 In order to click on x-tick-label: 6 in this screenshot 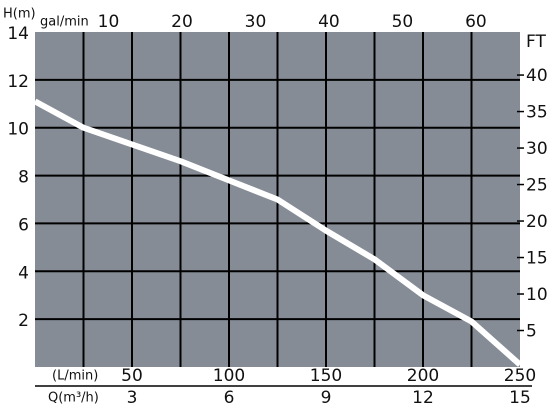, I will do `click(229, 398)`.